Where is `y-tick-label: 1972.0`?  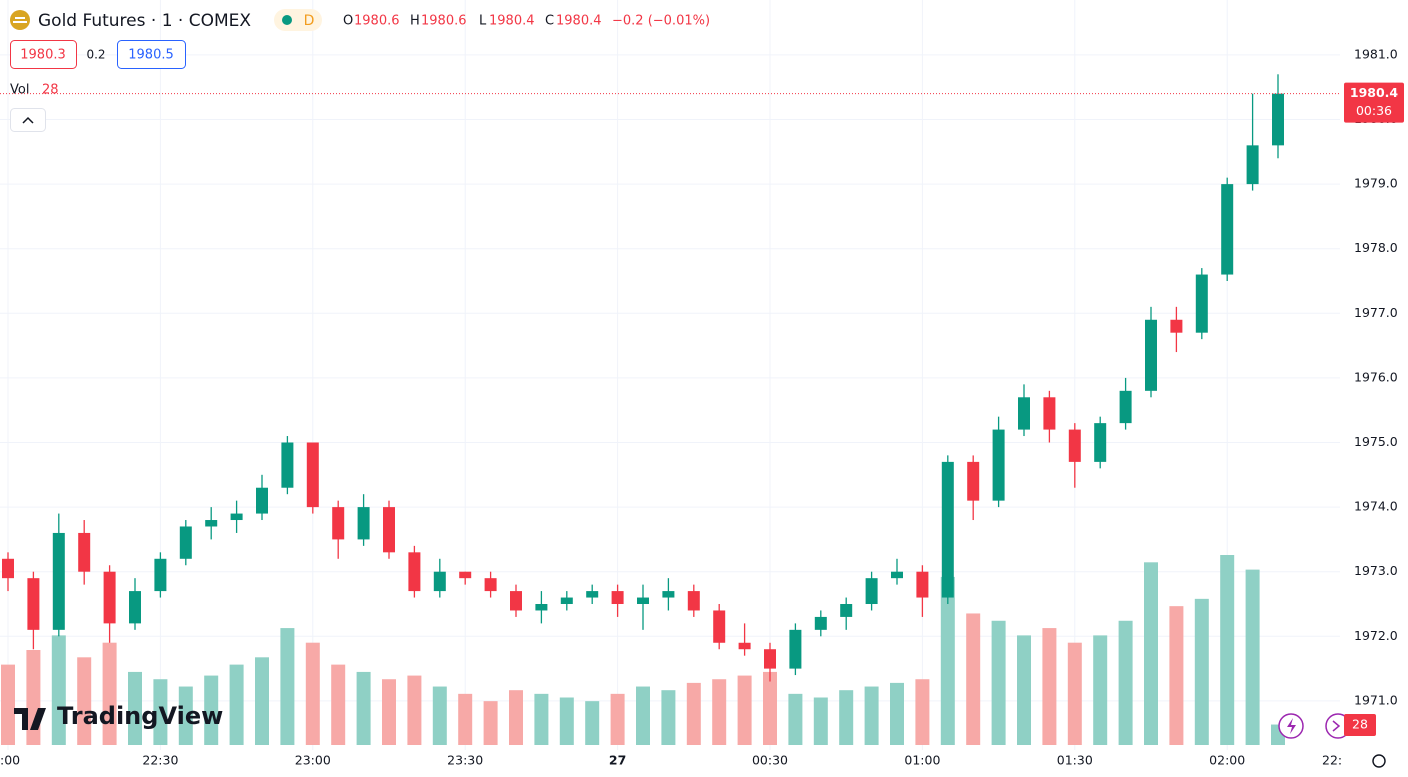 y-tick-label: 1972.0 is located at coordinates (1376, 635).